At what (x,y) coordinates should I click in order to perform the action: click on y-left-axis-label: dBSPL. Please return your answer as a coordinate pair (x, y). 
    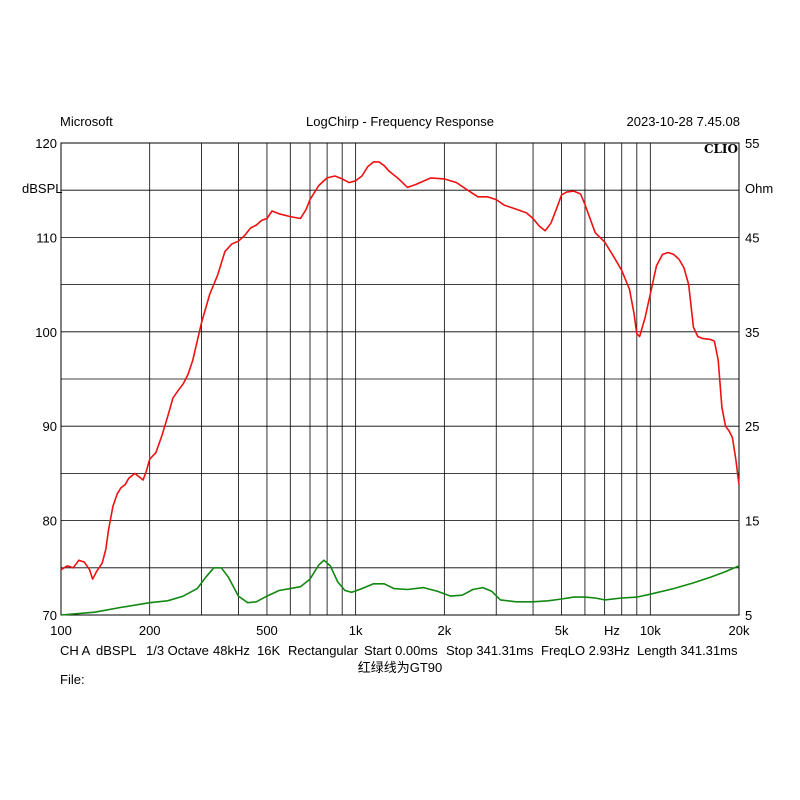
    Looking at the image, I should click on (42, 188).